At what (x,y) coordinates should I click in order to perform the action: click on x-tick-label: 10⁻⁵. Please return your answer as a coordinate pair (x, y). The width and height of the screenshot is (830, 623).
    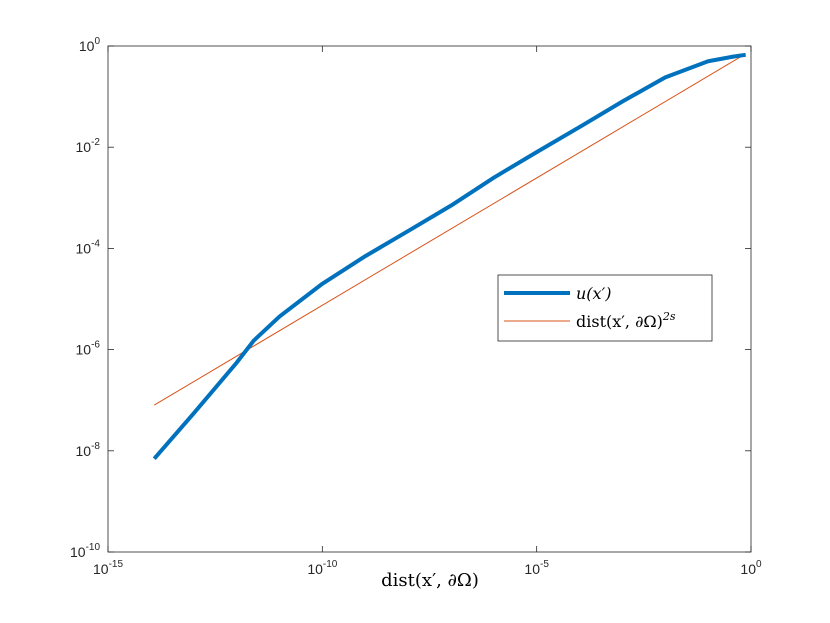
    Looking at the image, I should click on (536, 568).